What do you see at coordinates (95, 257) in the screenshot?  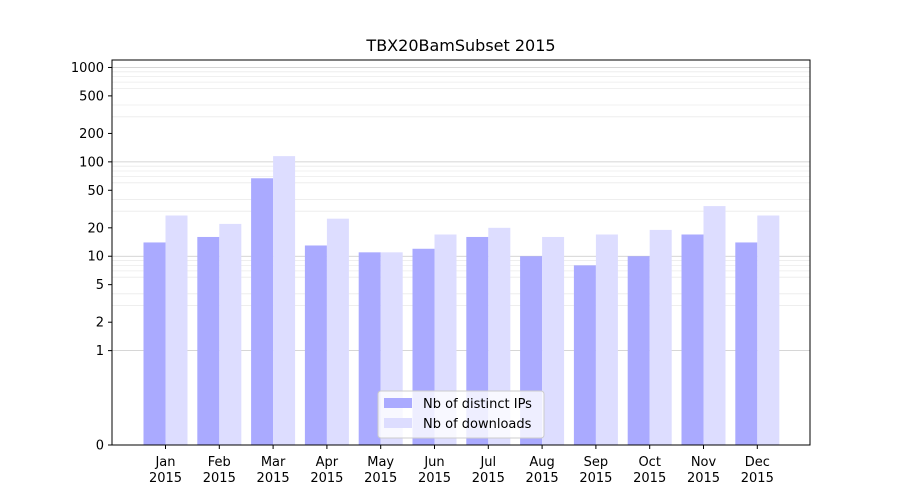 I see `y-tick-label: 10` at bounding box center [95, 257].